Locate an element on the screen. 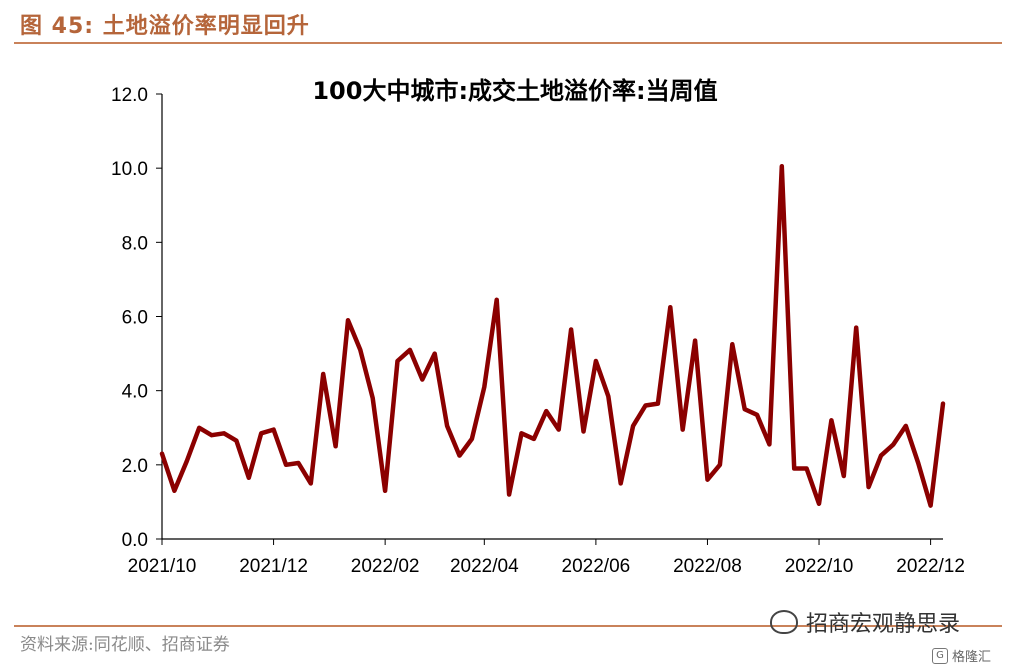 This screenshot has height=668, width=1012. x-tick-label: 2022/10 is located at coordinates (819, 566).